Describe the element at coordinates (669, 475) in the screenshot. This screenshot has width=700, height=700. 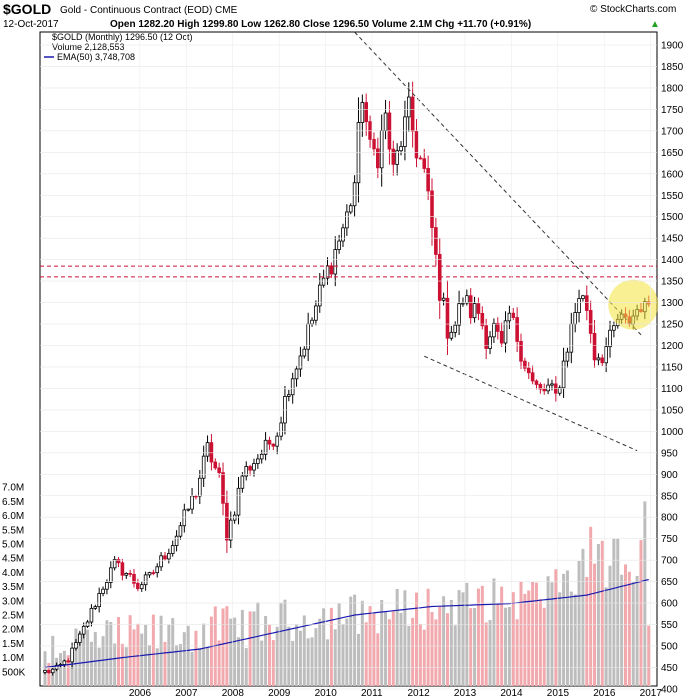
I see `price-tick-label: 900` at that location.